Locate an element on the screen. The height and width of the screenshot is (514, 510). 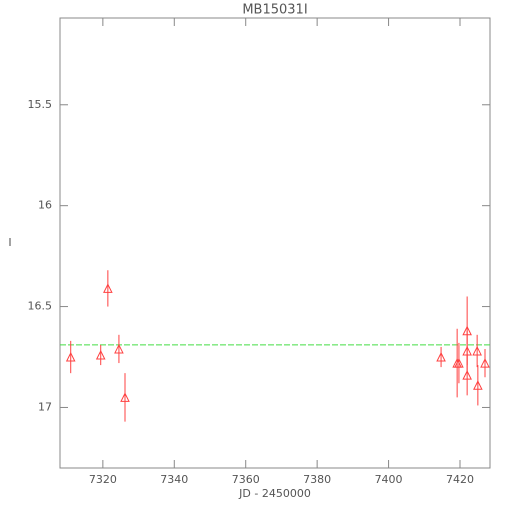
x-tick-label: 7380 is located at coordinates (317, 479).